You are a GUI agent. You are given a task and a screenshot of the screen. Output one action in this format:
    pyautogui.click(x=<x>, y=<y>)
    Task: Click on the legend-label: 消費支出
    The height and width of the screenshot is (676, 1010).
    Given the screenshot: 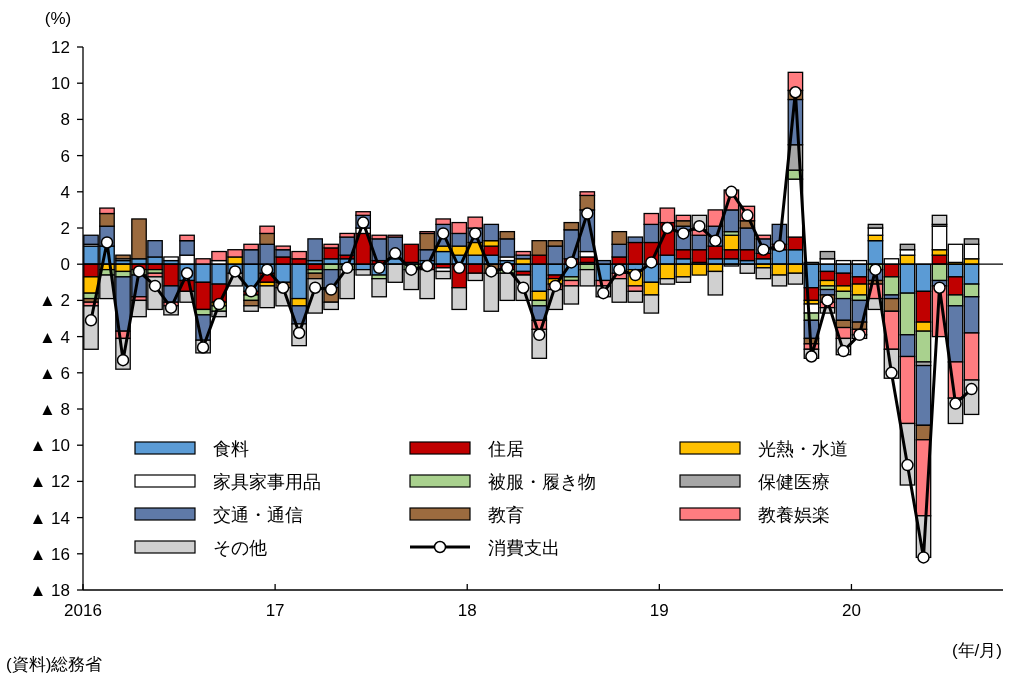 What is the action you would take?
    pyautogui.click(x=524, y=548)
    